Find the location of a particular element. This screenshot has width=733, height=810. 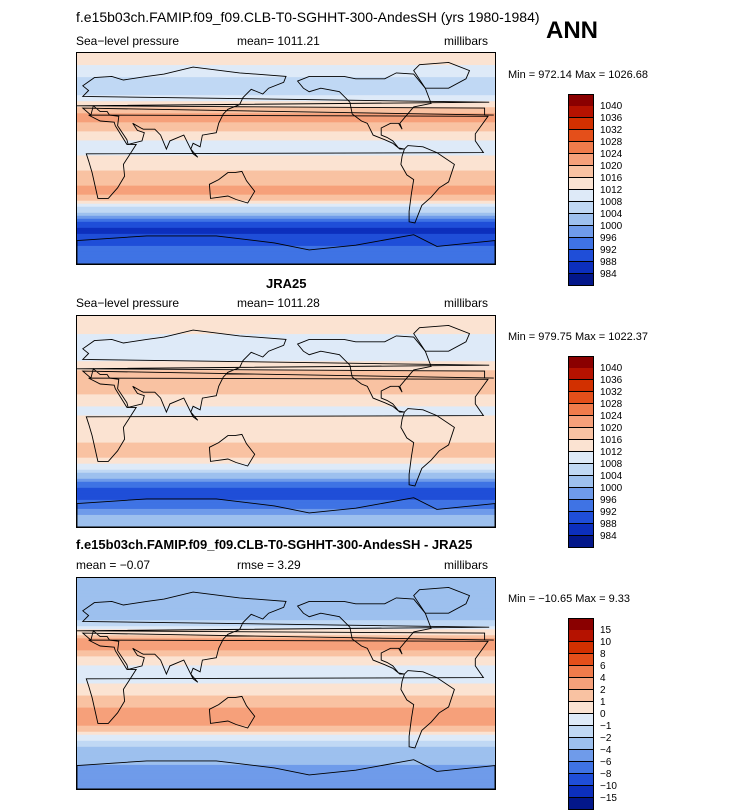

colorbar-tick-label: 1016 is located at coordinates (611, 178).